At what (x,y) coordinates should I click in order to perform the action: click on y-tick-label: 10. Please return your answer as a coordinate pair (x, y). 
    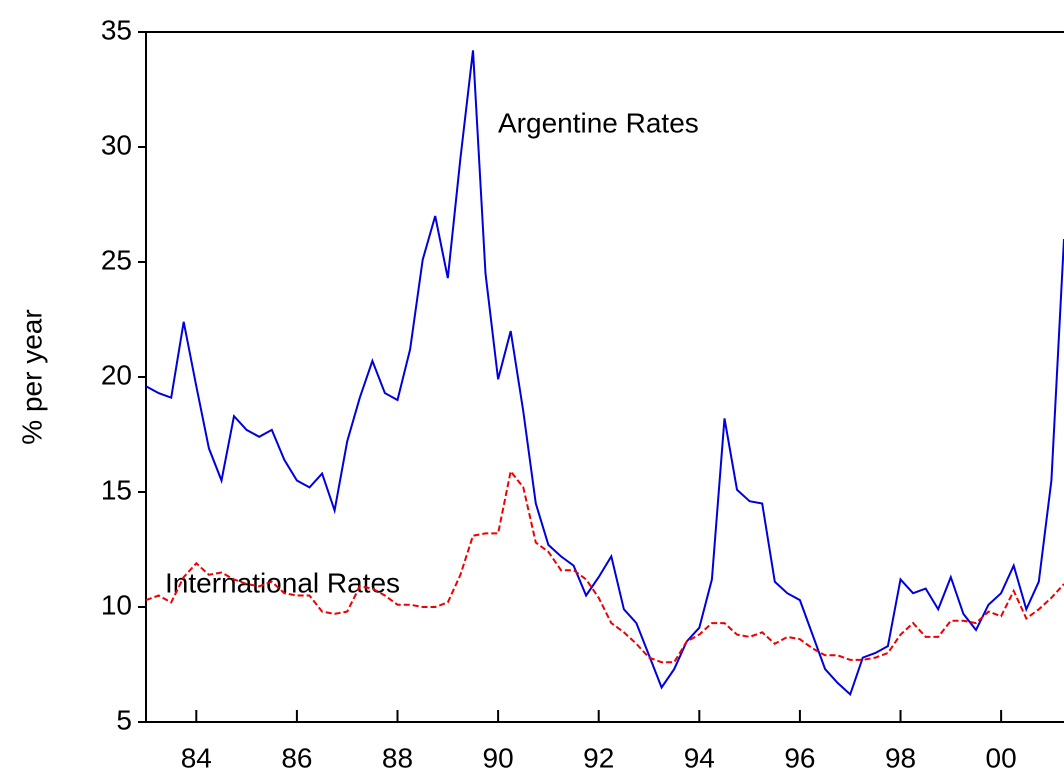
    Looking at the image, I should click on (116, 604).